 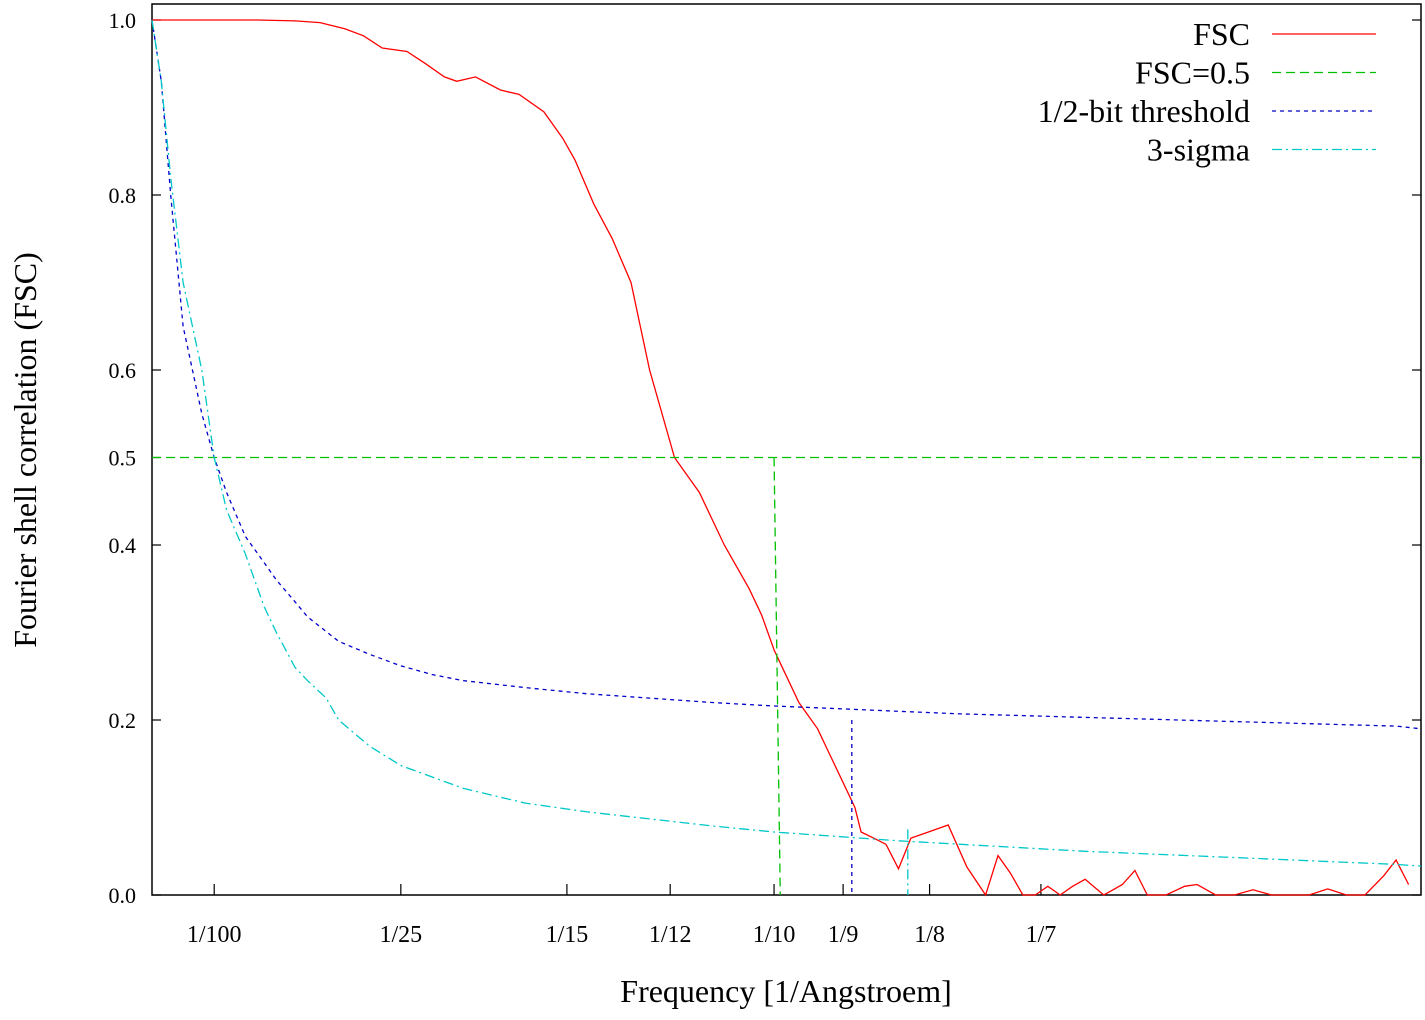 I want to click on x-axis-ticks: 1/100 1/25 1/15 1/12 1/10 1/9 1/8 1/7, so click(x=621, y=916).